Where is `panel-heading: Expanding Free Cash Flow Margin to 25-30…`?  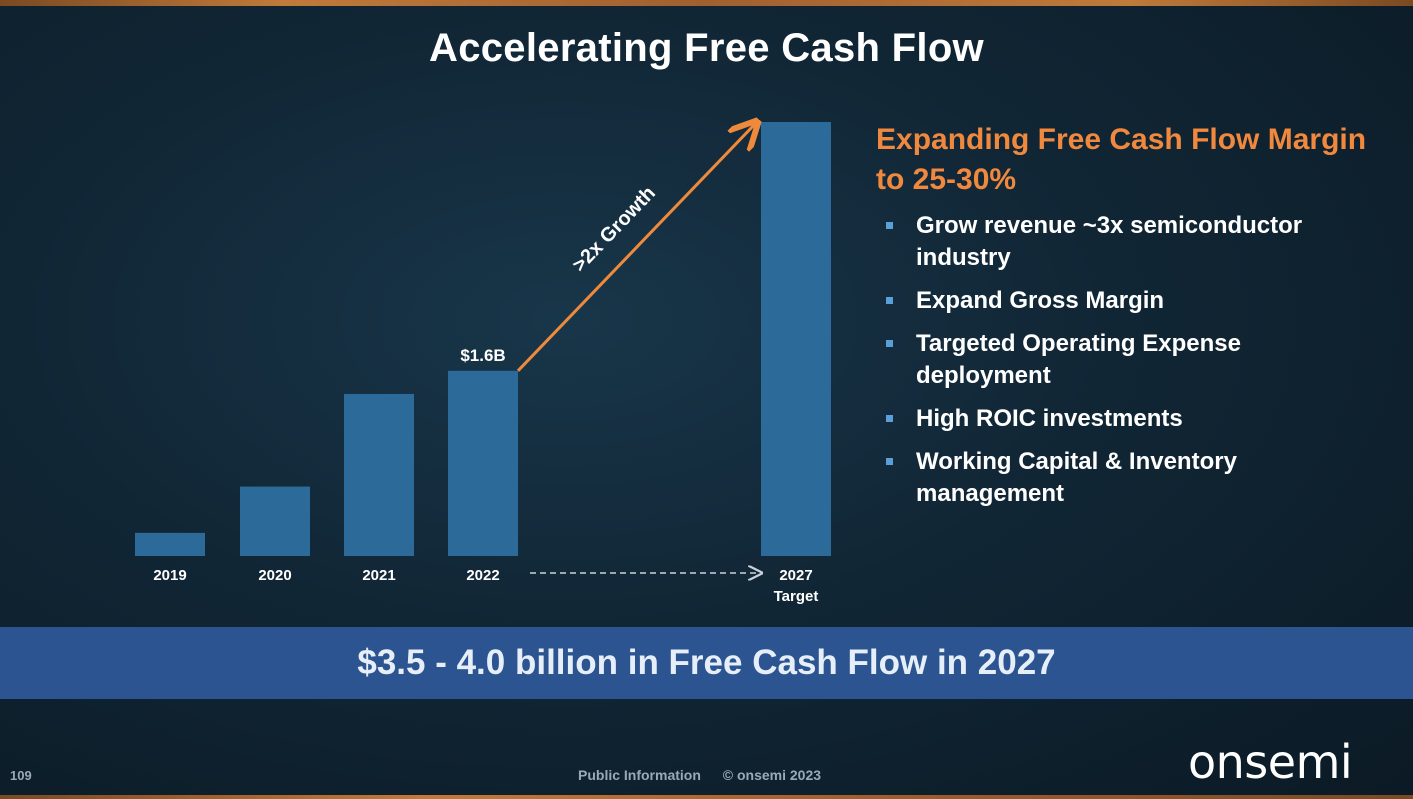 panel-heading: Expanding Free Cash Flow Margin to 25-30… is located at coordinates (1121, 159).